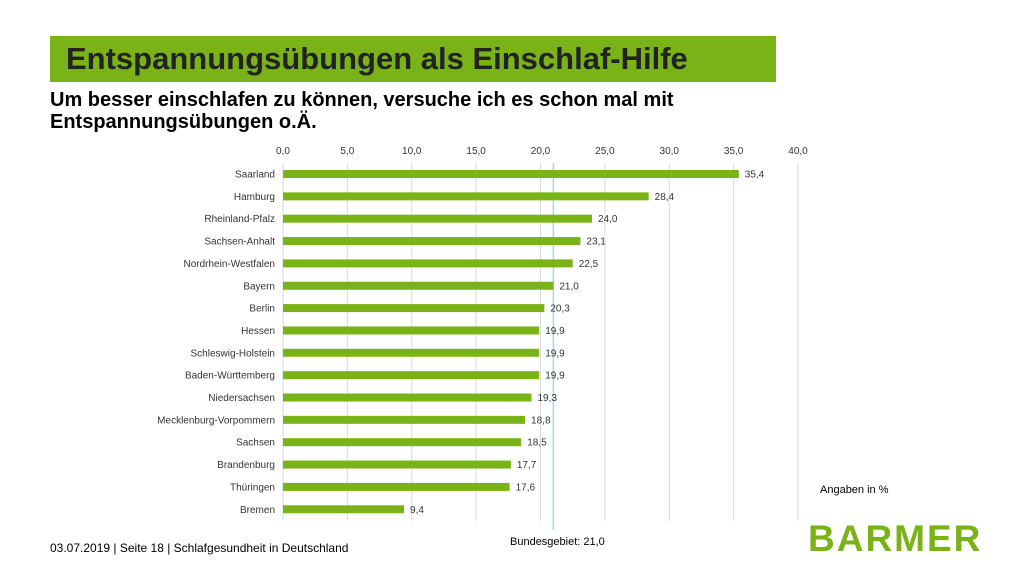 The width and height of the screenshot is (1024, 576). I want to click on x-tick-label: 25,0, so click(605, 151).